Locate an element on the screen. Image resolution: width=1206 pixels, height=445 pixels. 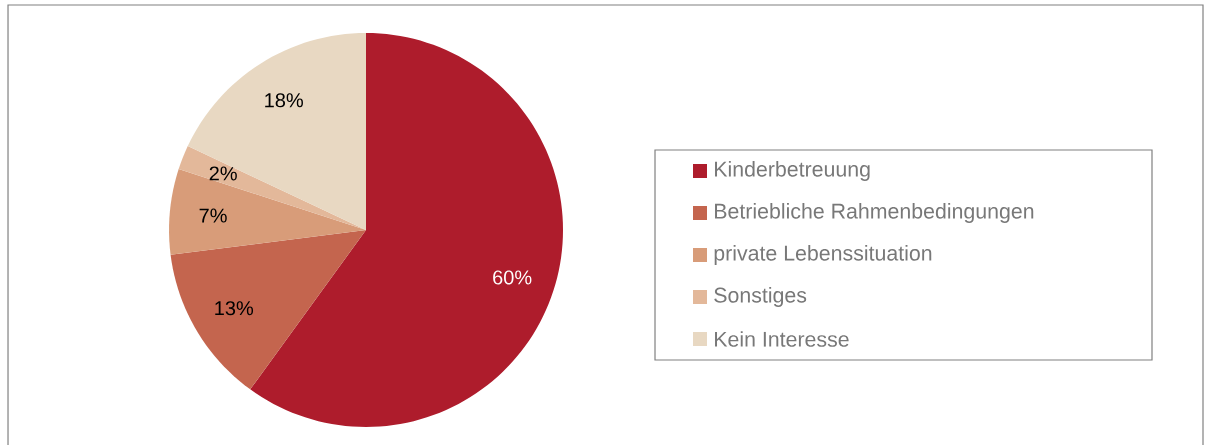
data-label: 7% is located at coordinates (213, 215).